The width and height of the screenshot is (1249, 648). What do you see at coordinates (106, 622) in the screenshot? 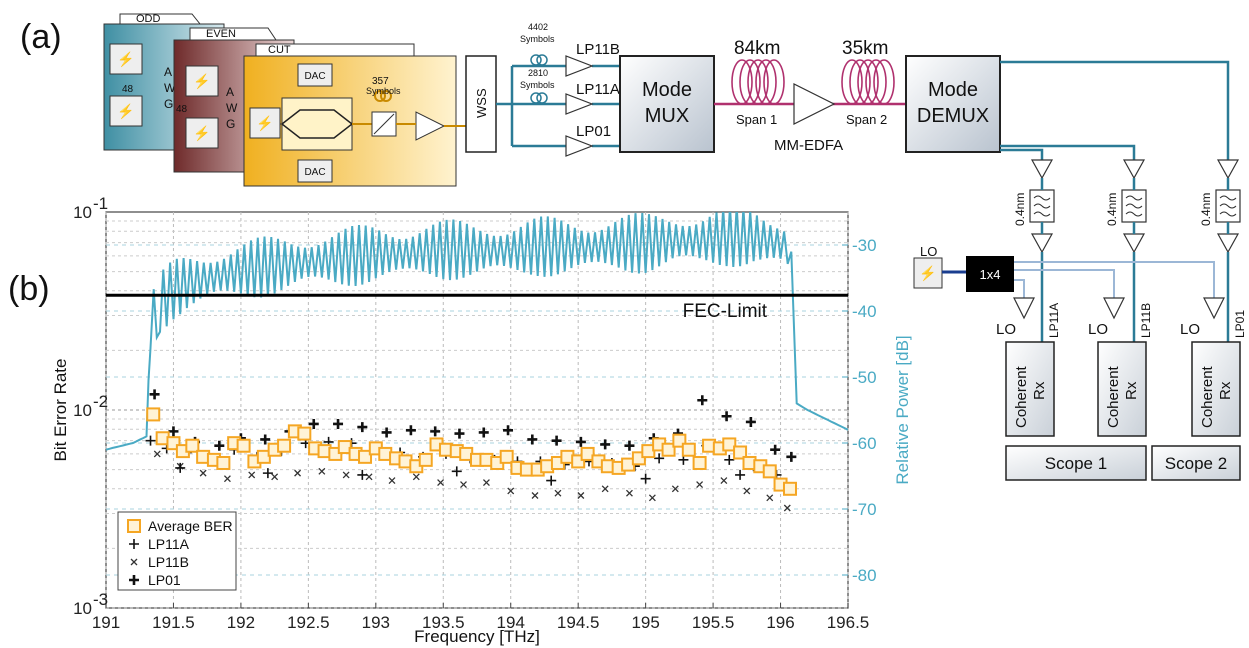
I see `x-tick-label: 191` at bounding box center [106, 622].